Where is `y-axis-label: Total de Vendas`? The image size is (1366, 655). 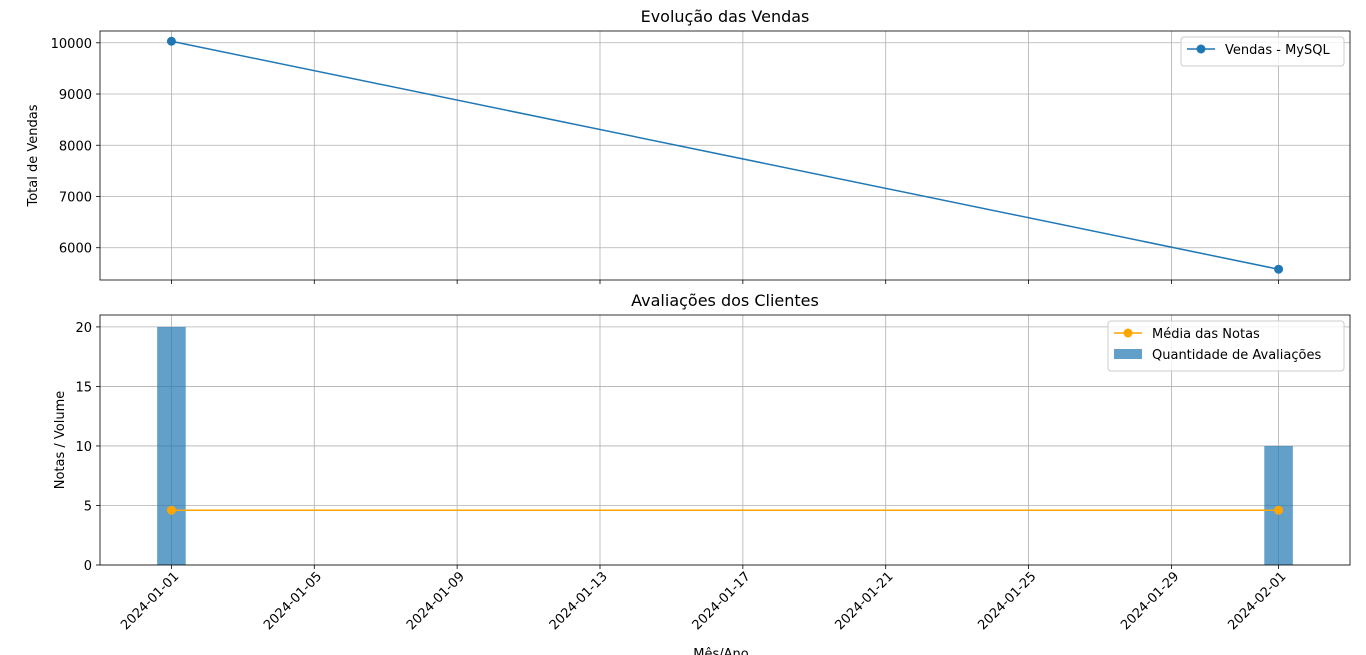
y-axis-label: Total de Vendas is located at coordinates (33, 155).